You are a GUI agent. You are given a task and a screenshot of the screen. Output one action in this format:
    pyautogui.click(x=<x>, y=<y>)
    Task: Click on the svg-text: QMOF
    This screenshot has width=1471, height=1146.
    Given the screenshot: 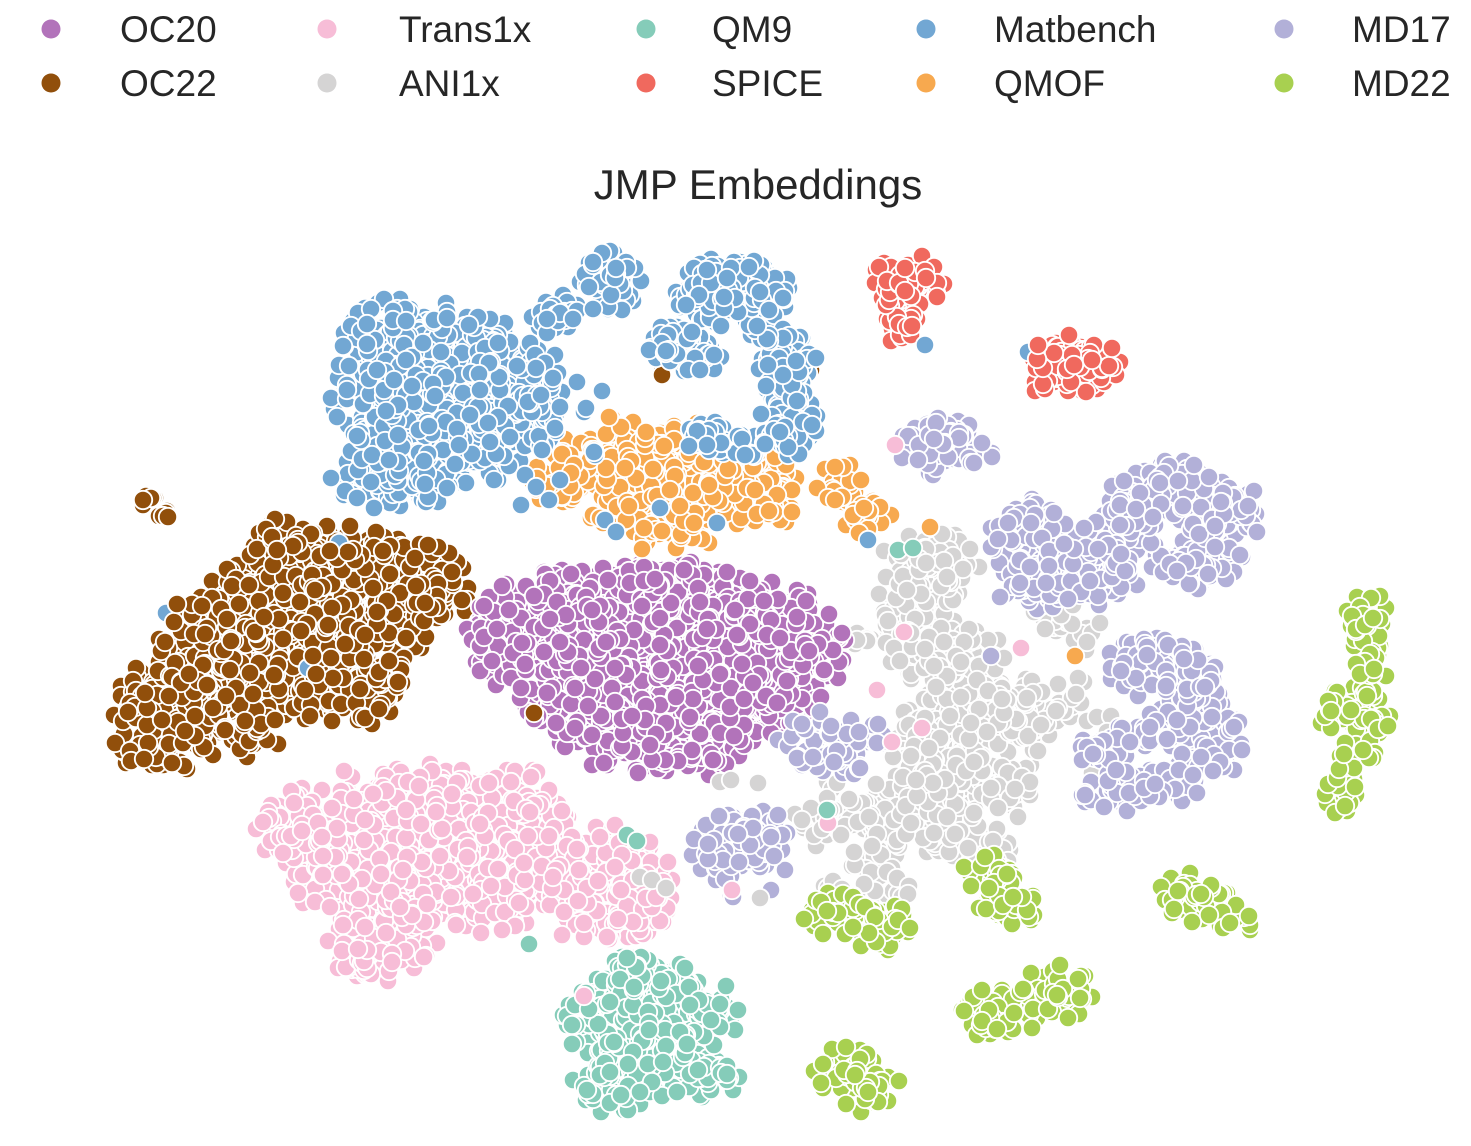 What is the action you would take?
    pyautogui.click(x=1049, y=83)
    